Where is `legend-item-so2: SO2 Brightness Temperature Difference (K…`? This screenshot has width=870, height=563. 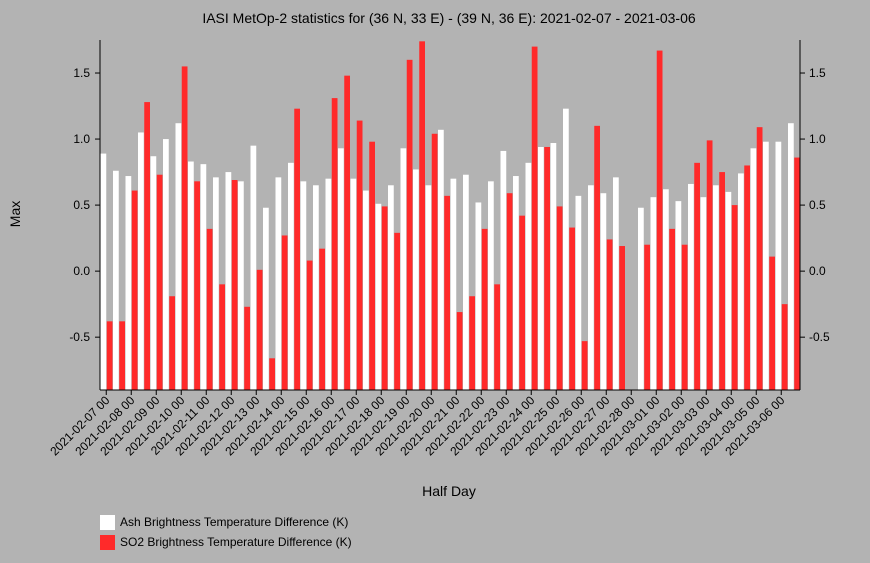 legend-item-so2: SO2 Brightness Temperature Difference (K… is located at coordinates (226, 542).